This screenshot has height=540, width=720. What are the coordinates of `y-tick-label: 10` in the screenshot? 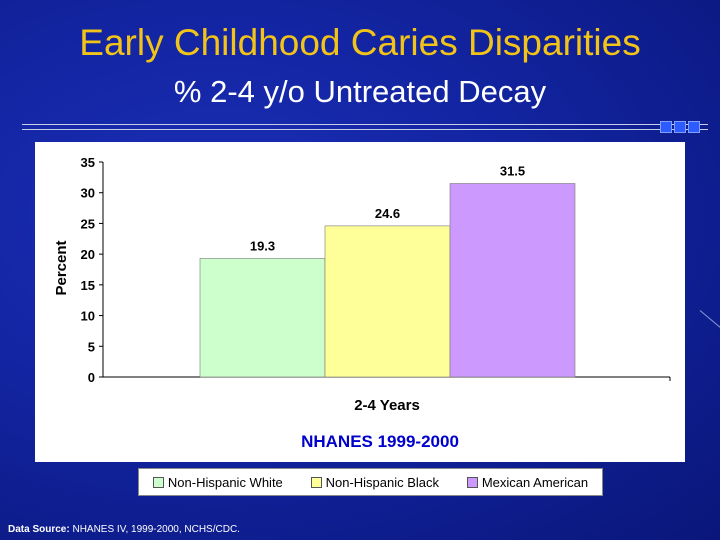 It's located at (88, 316).